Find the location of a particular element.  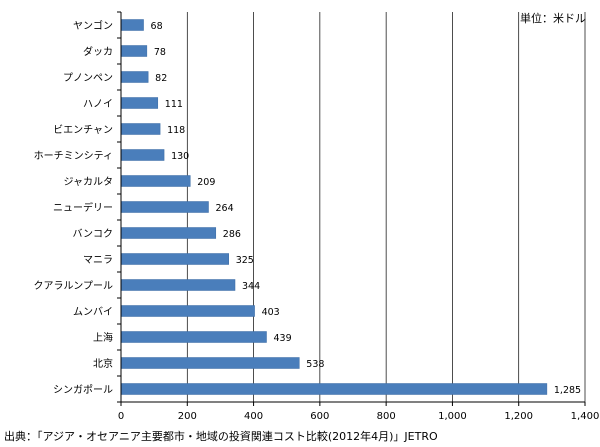

category-label: シンガポール is located at coordinates (83, 390).